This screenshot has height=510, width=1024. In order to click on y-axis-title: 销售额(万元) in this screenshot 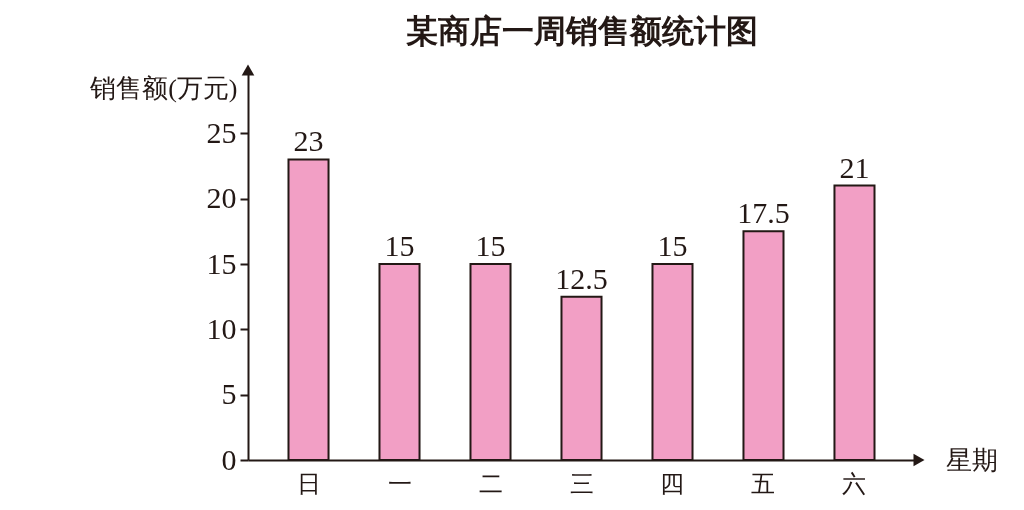, I will do `click(163, 88)`.